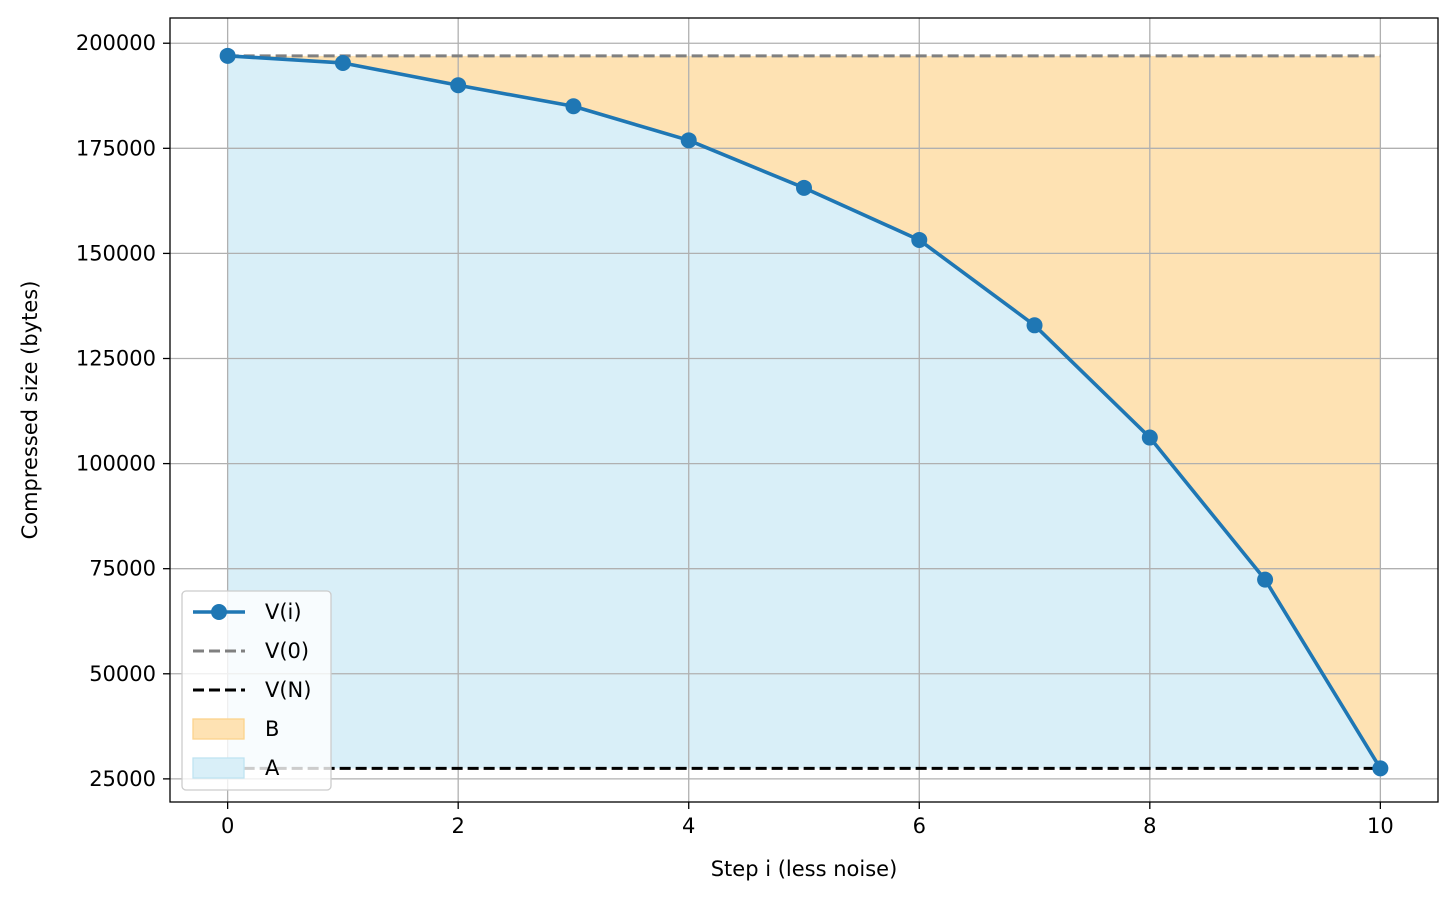 This screenshot has height=902, width=1456. What do you see at coordinates (804, 869) in the screenshot?
I see `x-axis-label: Step i (less noise)` at bounding box center [804, 869].